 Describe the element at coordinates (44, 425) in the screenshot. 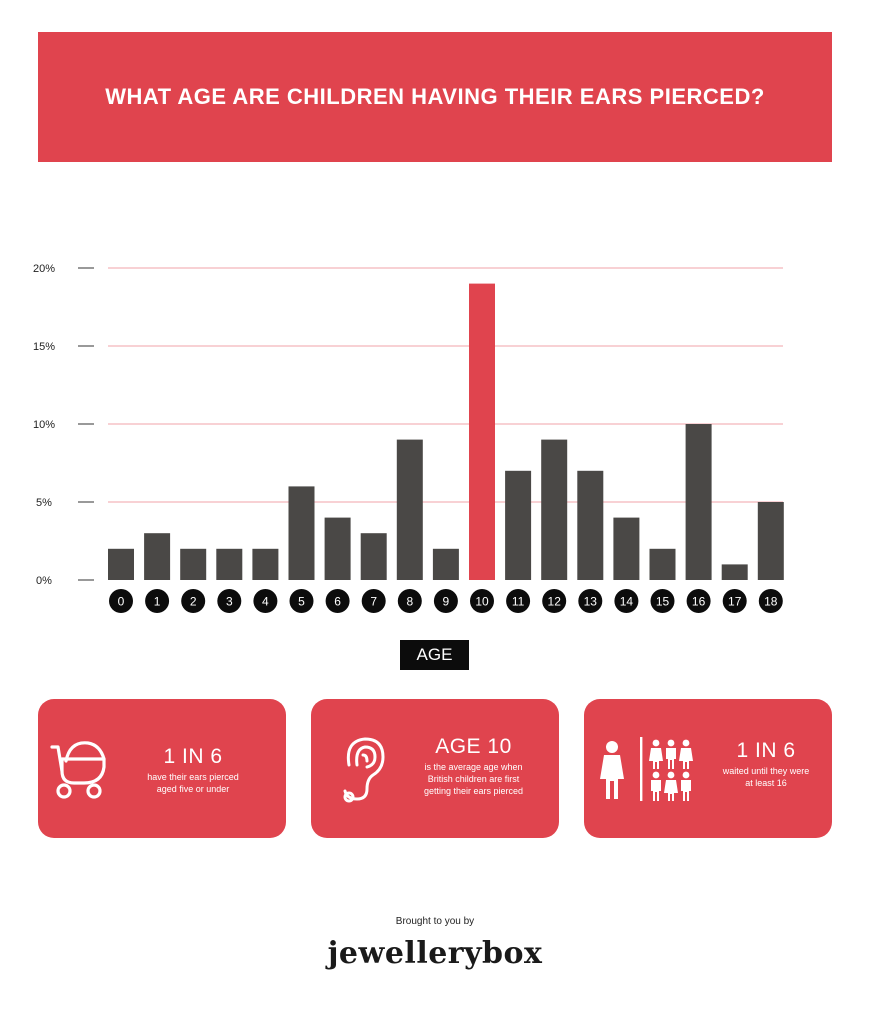

I see `y-tick-label: 10%` at that location.